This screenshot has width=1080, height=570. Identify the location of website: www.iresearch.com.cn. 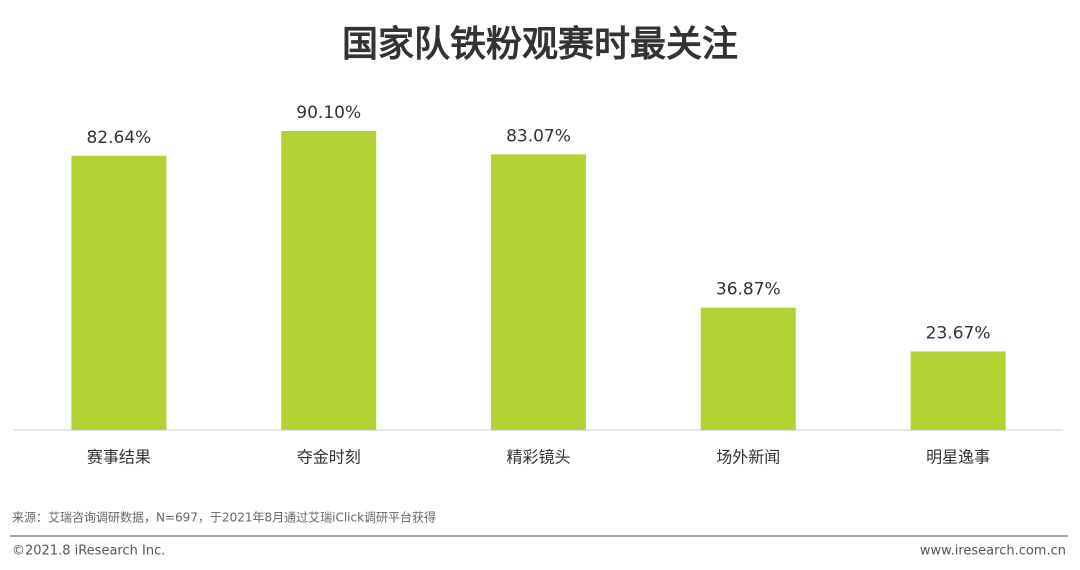
(993, 551).